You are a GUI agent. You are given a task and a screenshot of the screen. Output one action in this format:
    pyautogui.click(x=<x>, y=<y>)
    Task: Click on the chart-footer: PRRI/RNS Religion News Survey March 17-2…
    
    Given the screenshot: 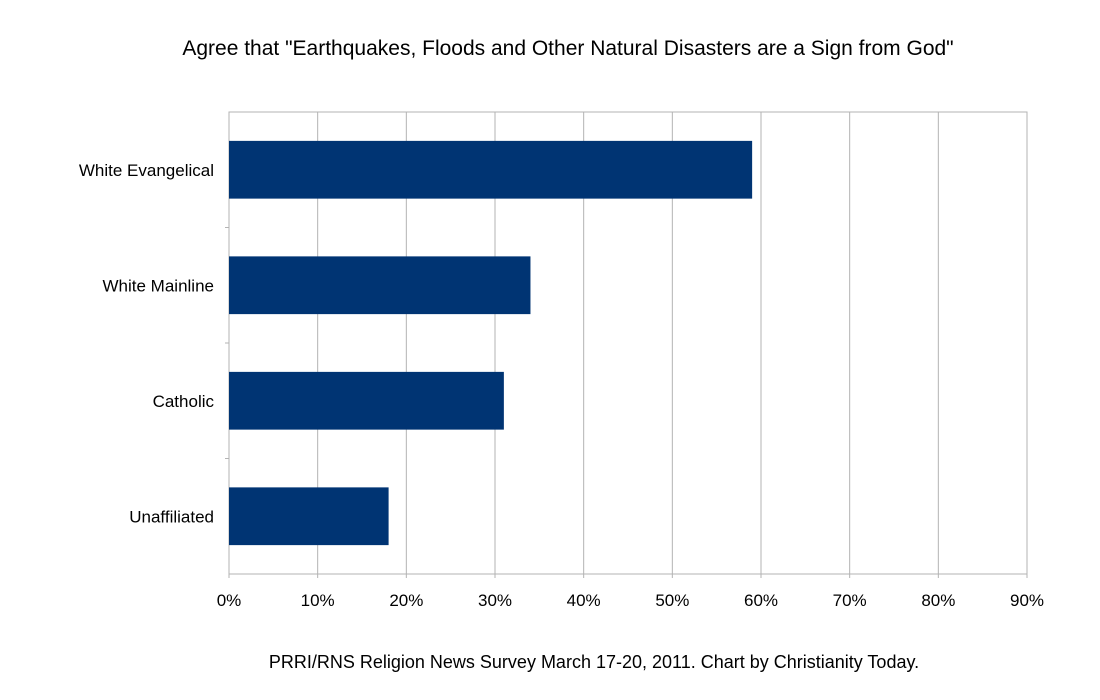 What is the action you would take?
    pyautogui.click(x=594, y=662)
    